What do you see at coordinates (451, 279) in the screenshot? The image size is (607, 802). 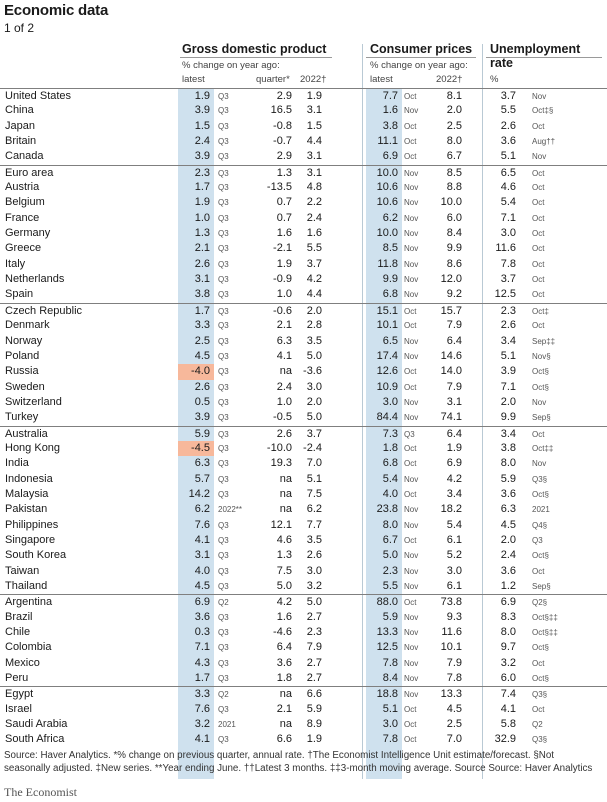 I see `cpi-year: 12.0` at bounding box center [451, 279].